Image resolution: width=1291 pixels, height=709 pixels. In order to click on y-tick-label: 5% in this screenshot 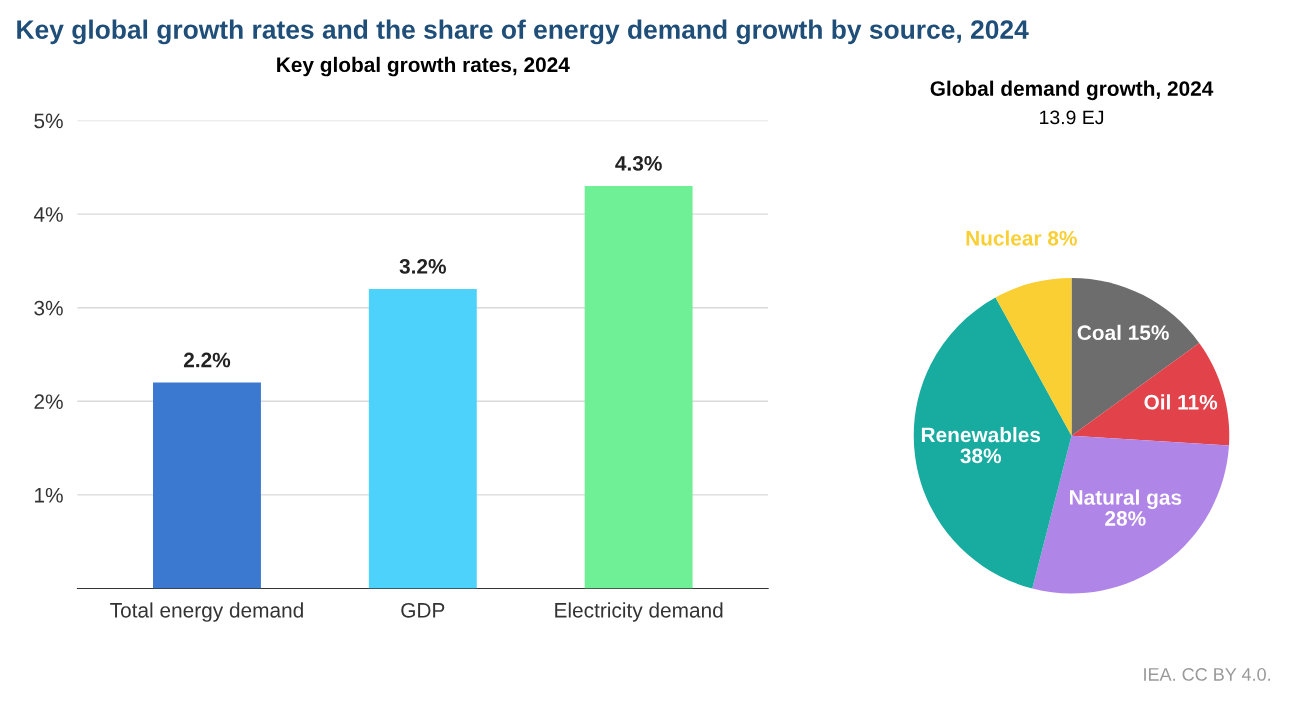, I will do `click(48, 121)`.